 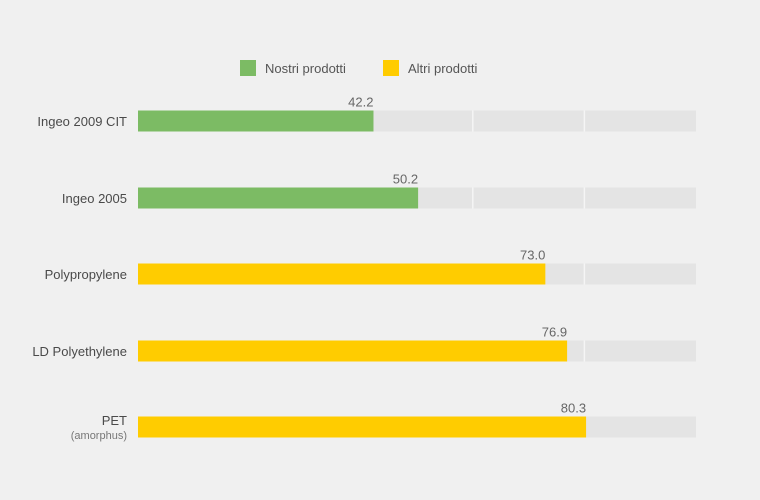 What do you see at coordinates (353, 351) in the screenshot?
I see `bar-ld-polyethylene` at bounding box center [353, 351].